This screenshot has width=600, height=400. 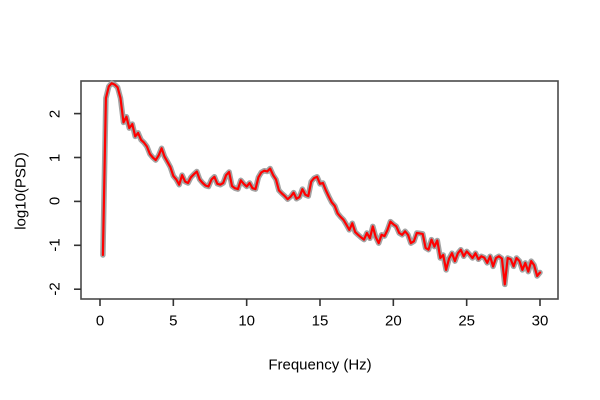 What do you see at coordinates (55, 245) in the screenshot?
I see `y-tick-label: -1` at bounding box center [55, 245].